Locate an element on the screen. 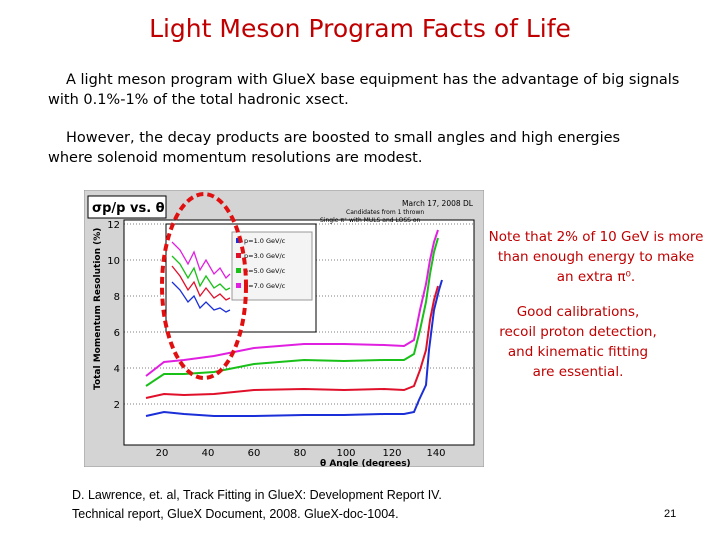 This screenshot has height=540, width=720. x-tick-40: 40 is located at coordinates (208, 453).